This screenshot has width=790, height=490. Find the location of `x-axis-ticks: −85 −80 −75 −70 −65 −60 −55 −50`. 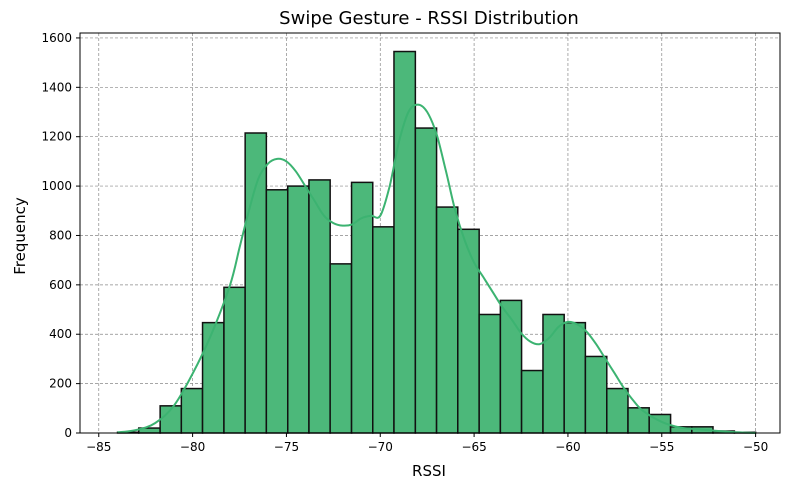

x-axis-ticks: −85 −80 −75 −70 −65 −60 −55 −50 is located at coordinates (427, 443).